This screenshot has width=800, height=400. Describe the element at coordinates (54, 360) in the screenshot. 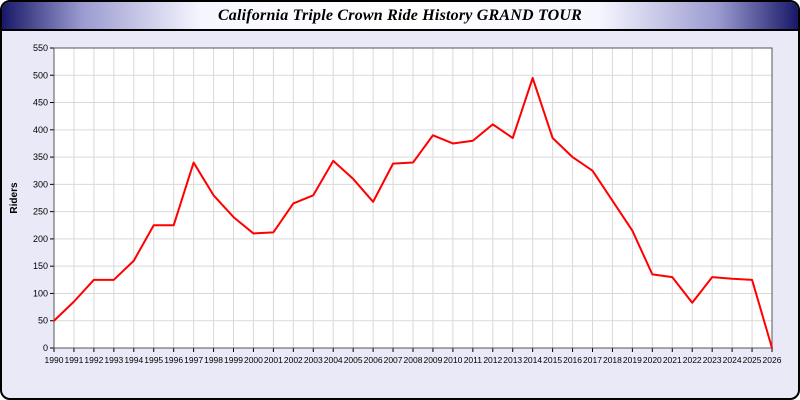

I see `x-tick-label: 1990` at that location.